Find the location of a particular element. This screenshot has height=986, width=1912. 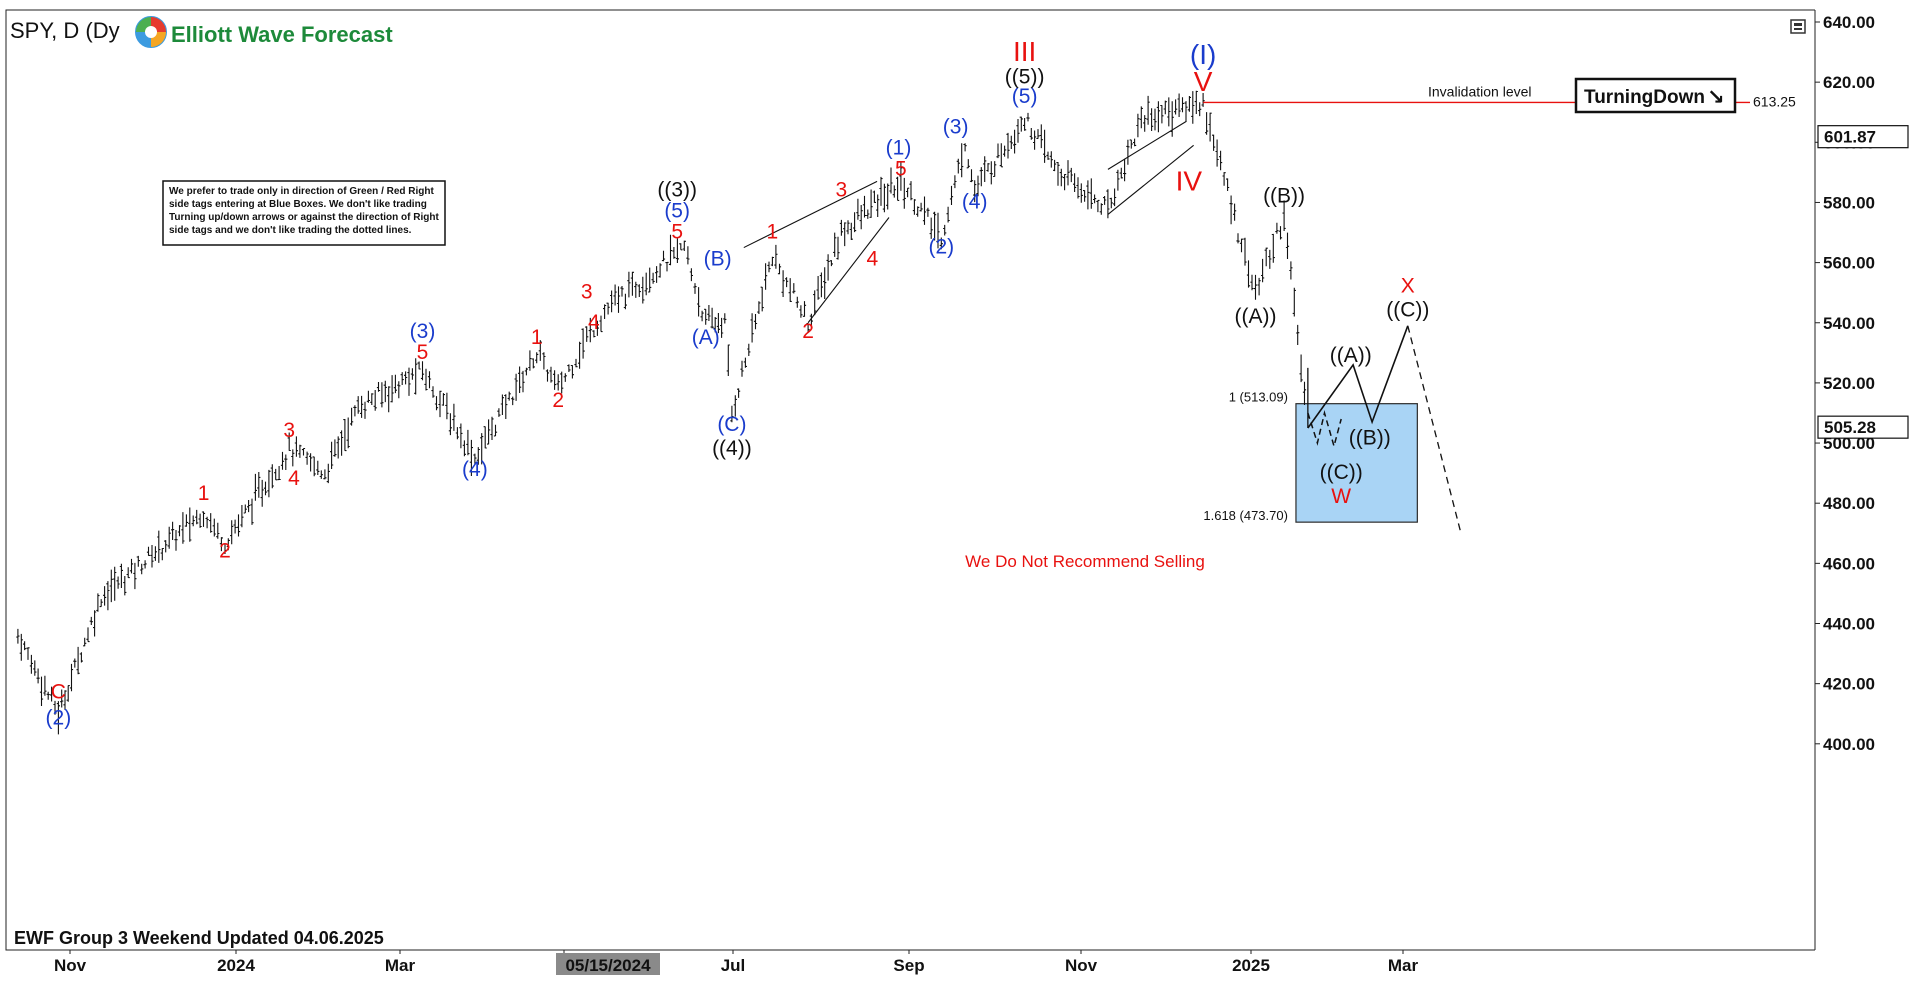

wave-label: (1) is located at coordinates (899, 147).